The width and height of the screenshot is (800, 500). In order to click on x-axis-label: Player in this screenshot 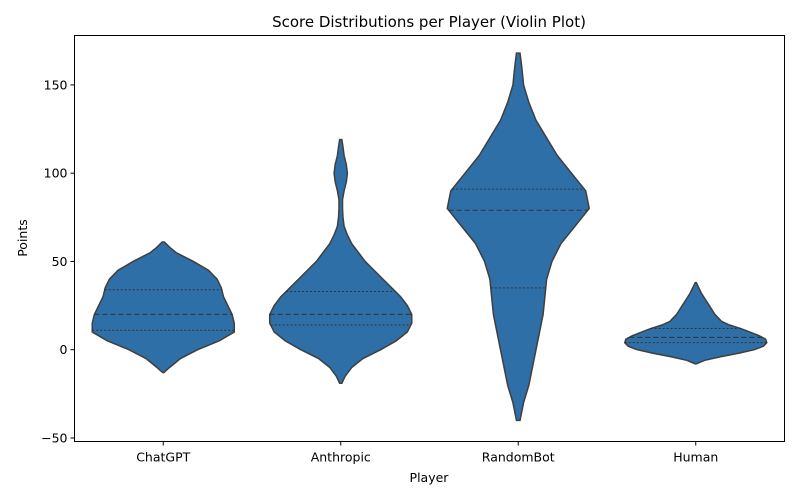, I will do `click(430, 477)`.